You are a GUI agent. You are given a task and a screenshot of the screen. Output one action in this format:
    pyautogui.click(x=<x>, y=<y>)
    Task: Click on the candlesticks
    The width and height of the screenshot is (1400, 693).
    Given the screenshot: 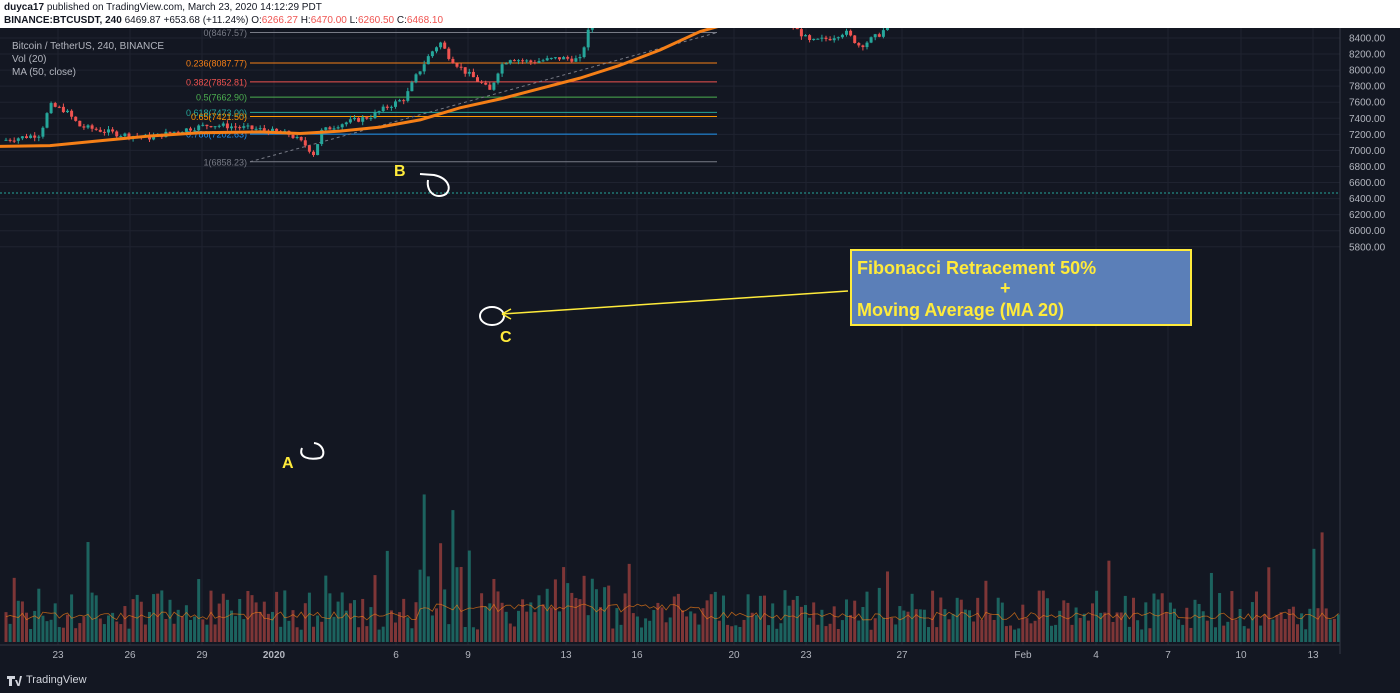 What is the action you would take?
    pyautogui.click(x=446, y=92)
    